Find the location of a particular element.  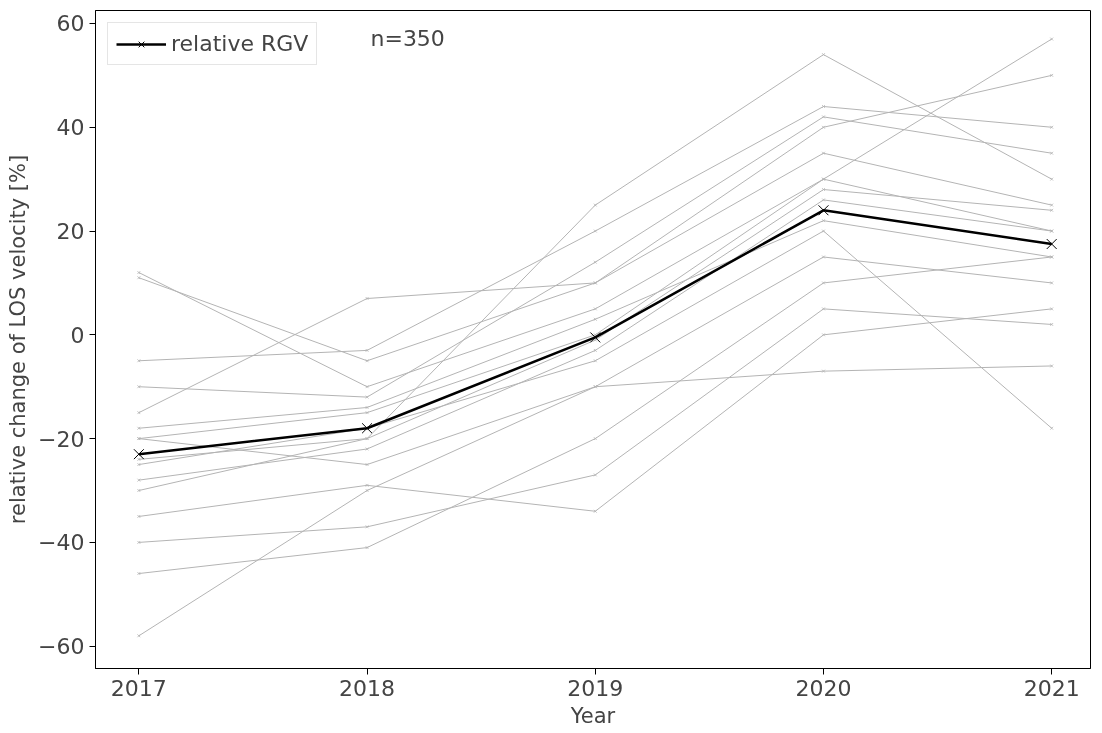

x-tick-label: 2017 is located at coordinates (138, 688).